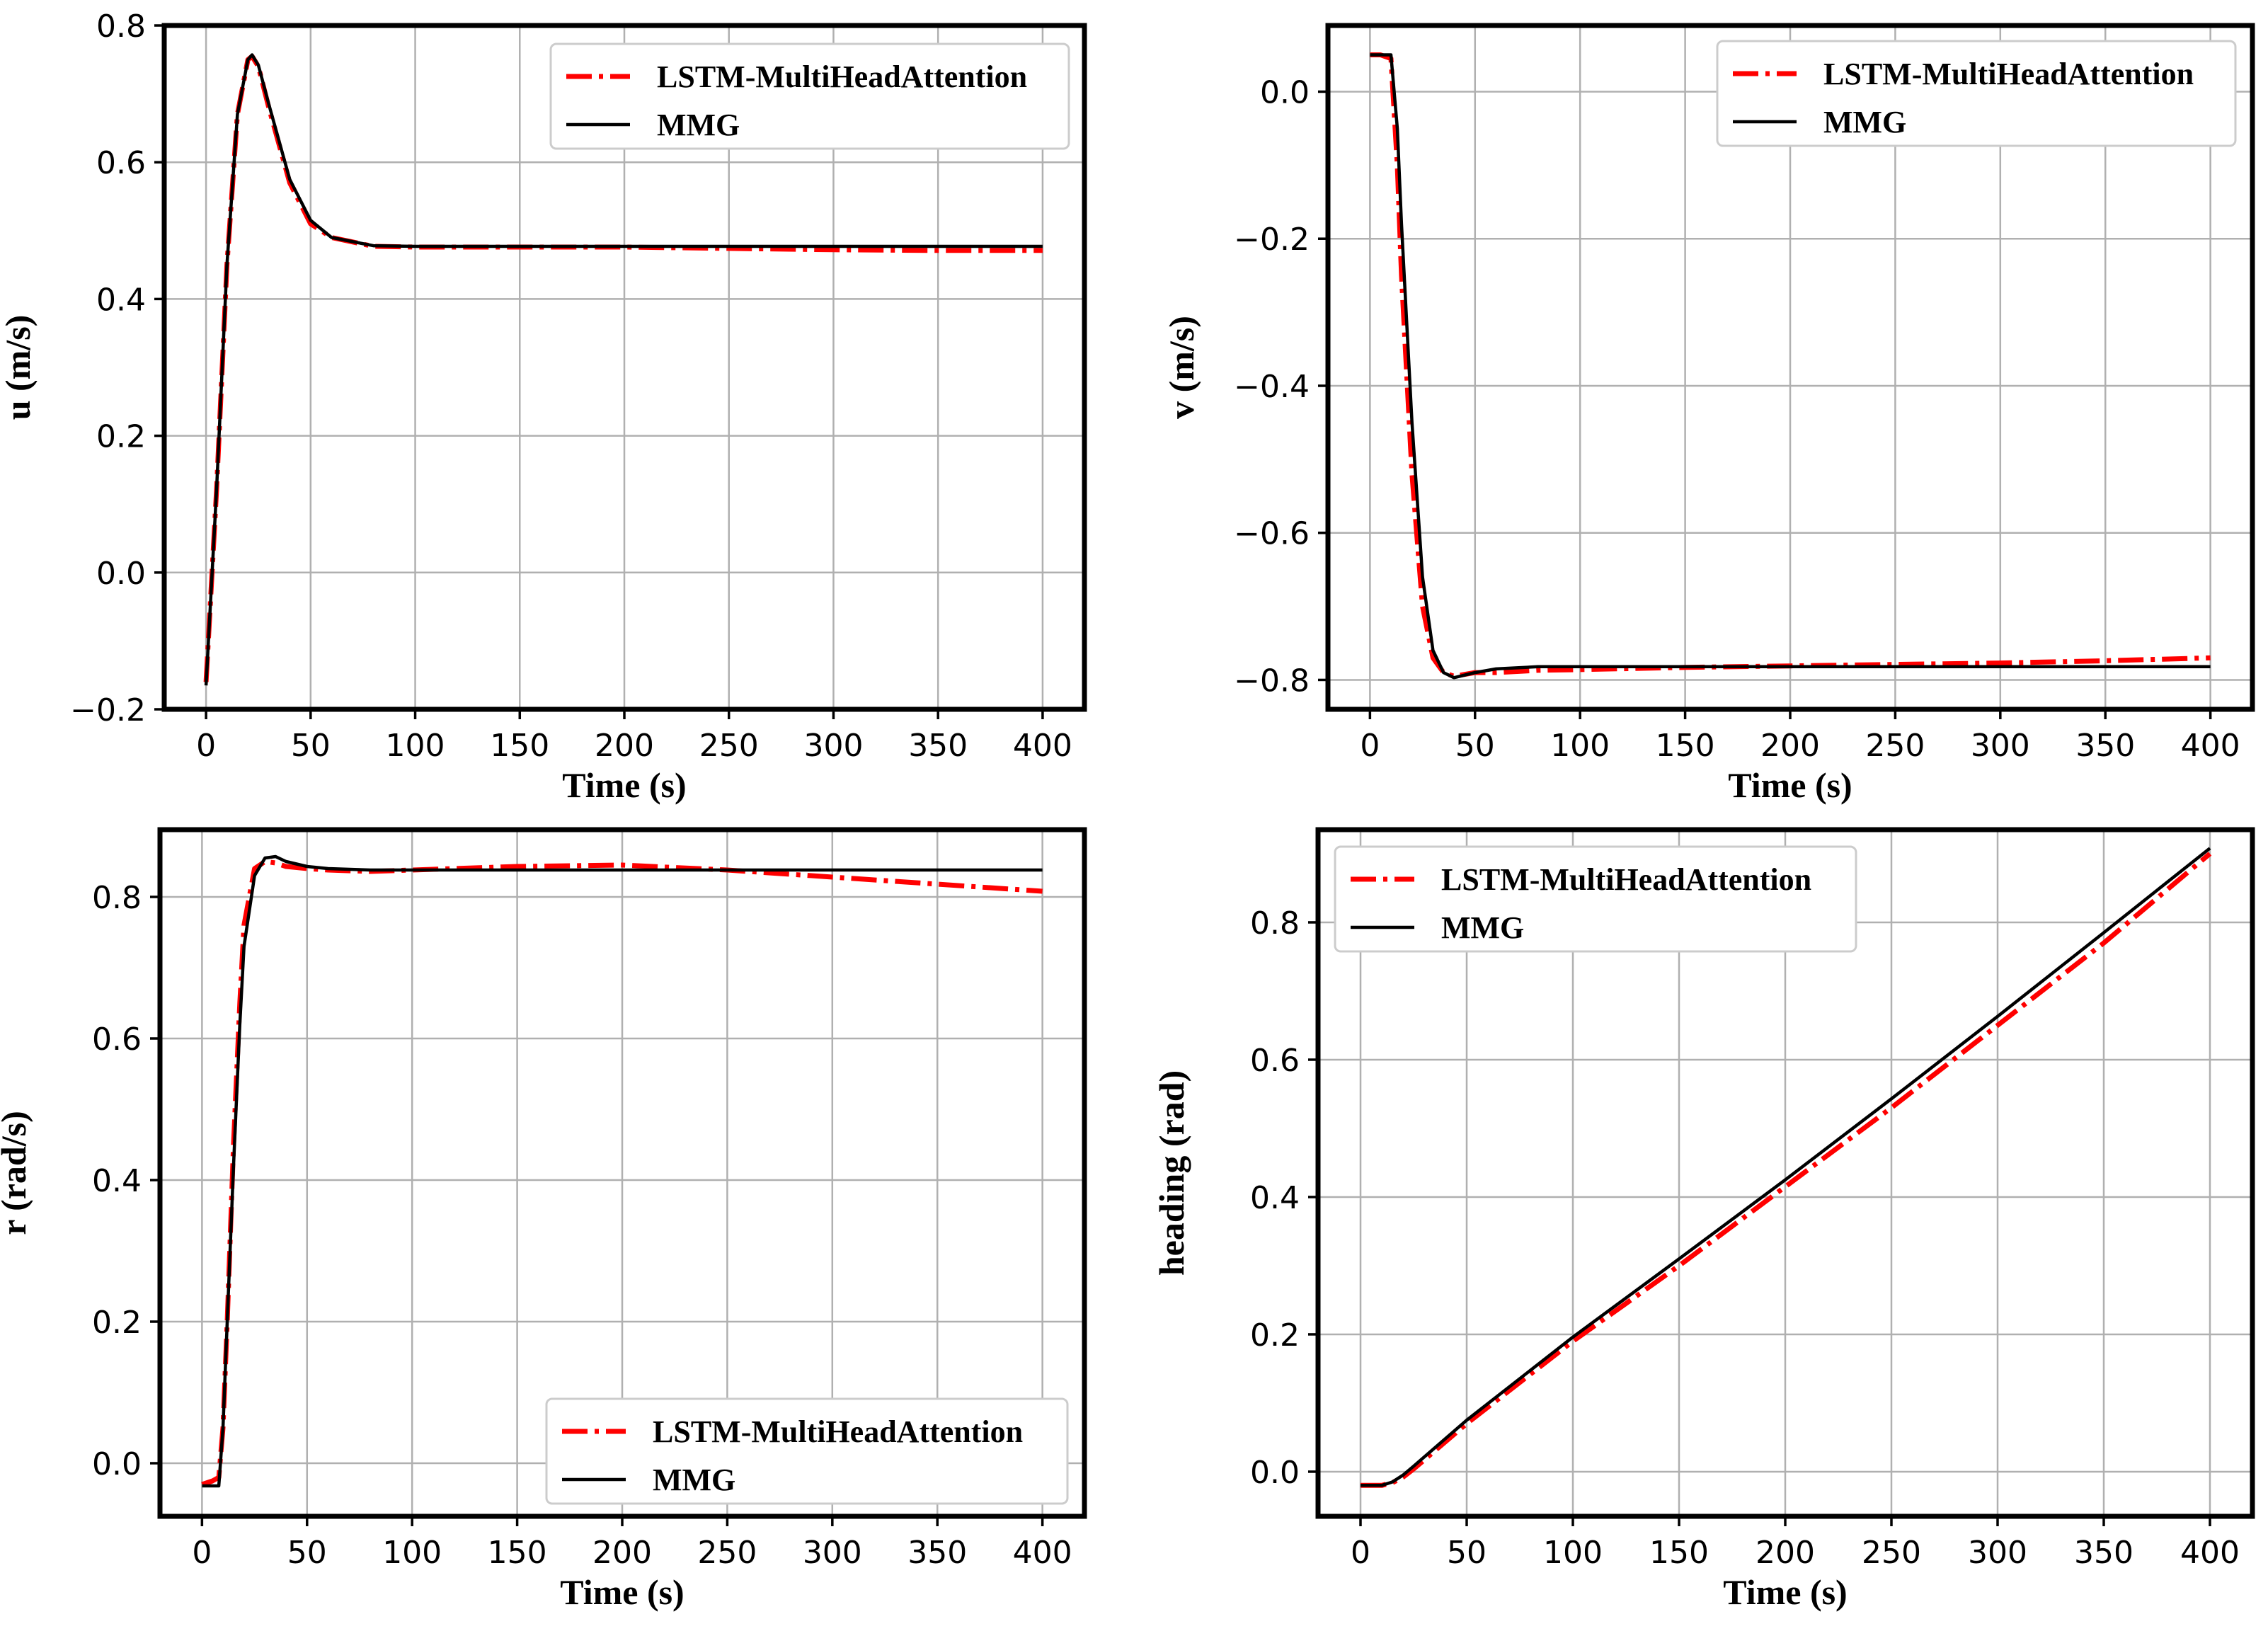 Image resolution: width=2268 pixels, height=1631 pixels. I want to click on y-tick-label: −0.6, so click(1272, 534).